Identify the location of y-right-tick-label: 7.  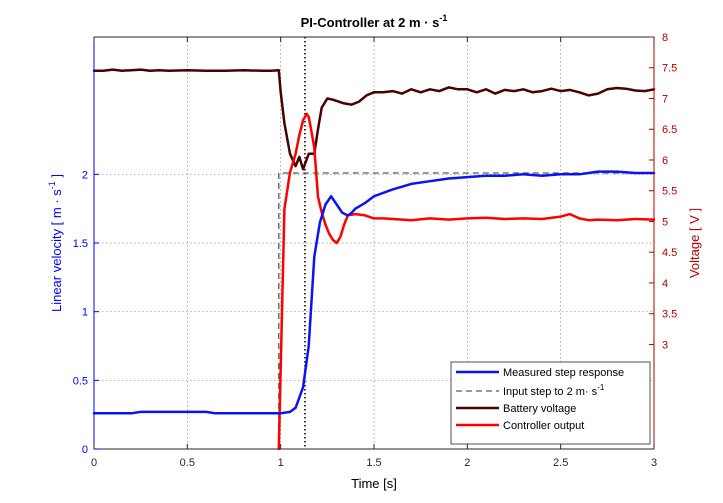
(665, 99).